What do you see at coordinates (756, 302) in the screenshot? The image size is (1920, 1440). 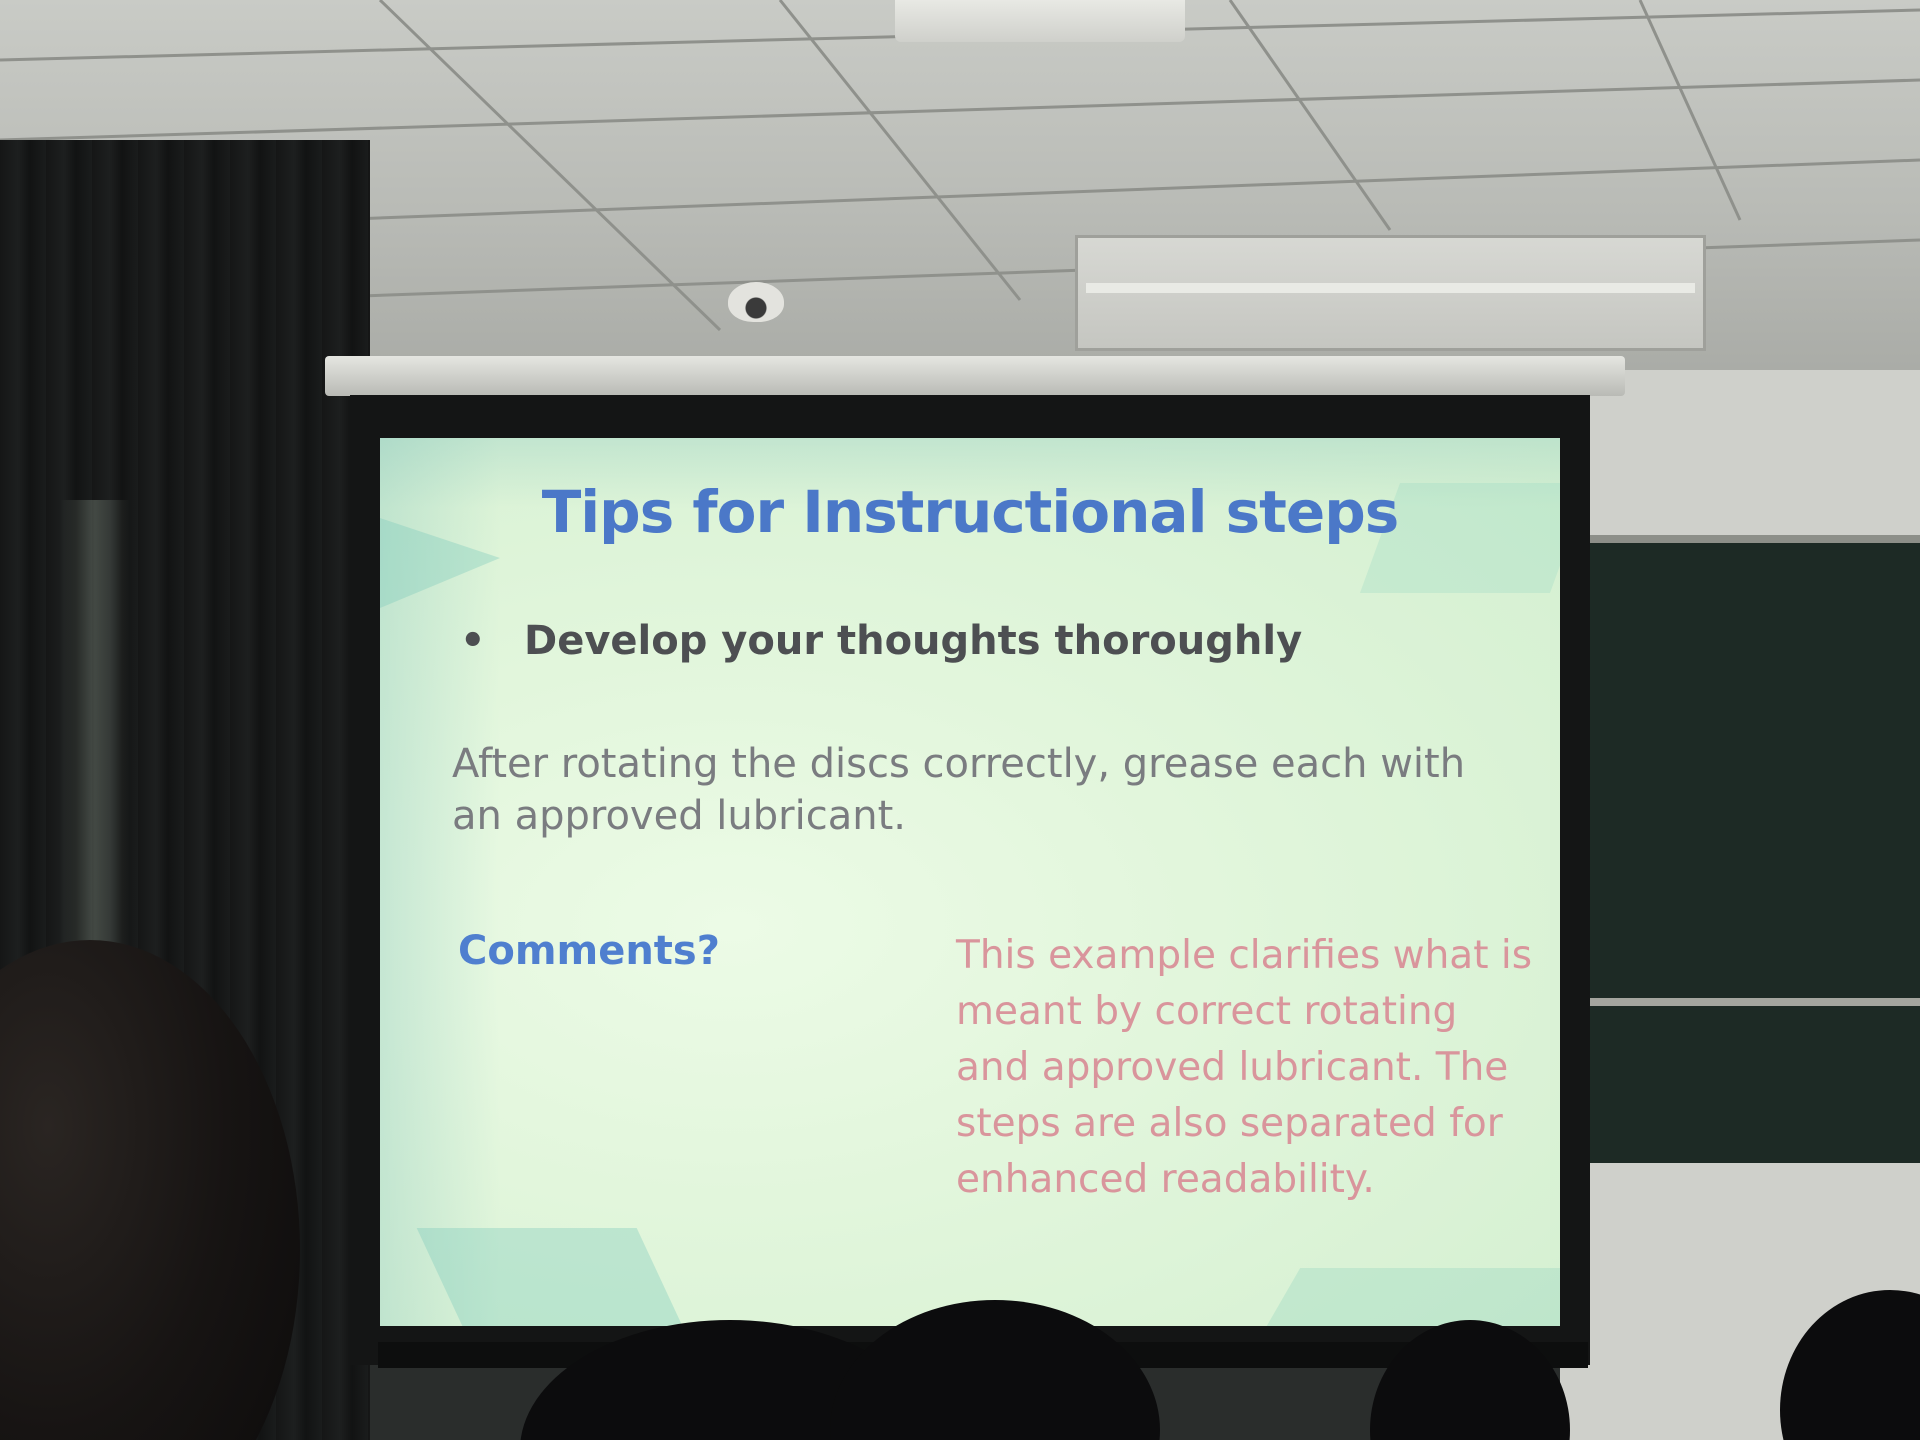 I see `security-camera` at bounding box center [756, 302].